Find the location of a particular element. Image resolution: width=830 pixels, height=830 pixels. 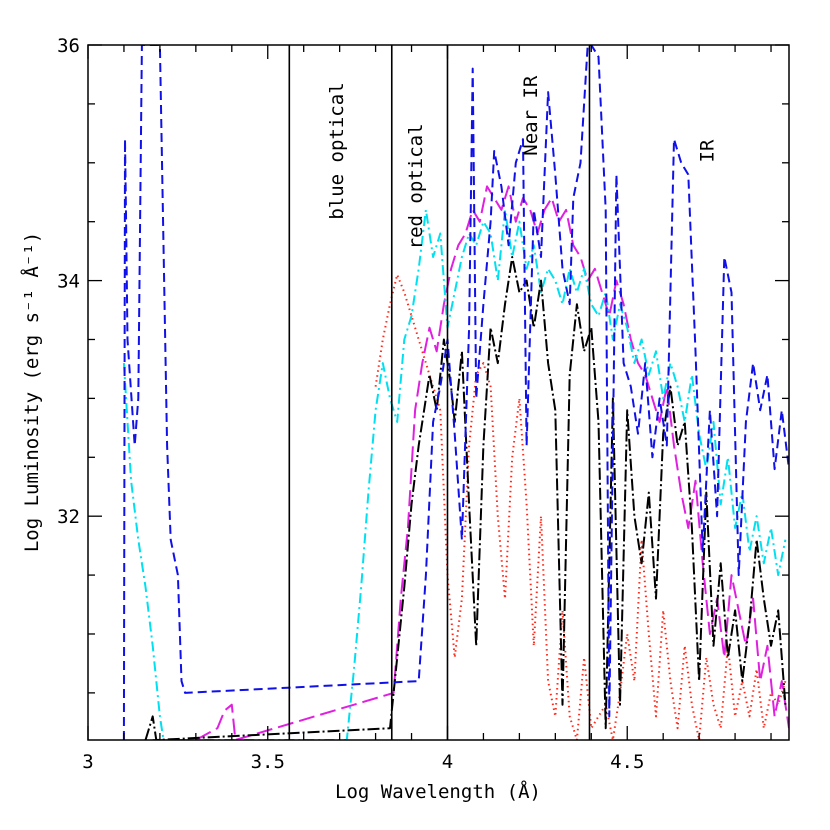

x-tick-label: 3 is located at coordinates (87, 762).